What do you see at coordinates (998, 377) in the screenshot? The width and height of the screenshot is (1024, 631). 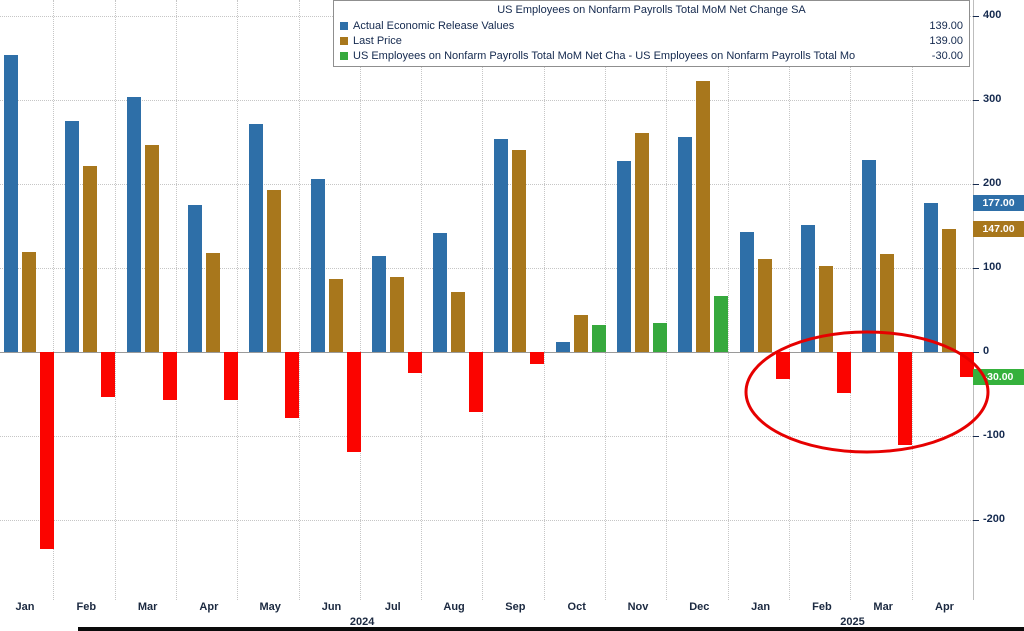 I see `price-badge: -30.00` at bounding box center [998, 377].